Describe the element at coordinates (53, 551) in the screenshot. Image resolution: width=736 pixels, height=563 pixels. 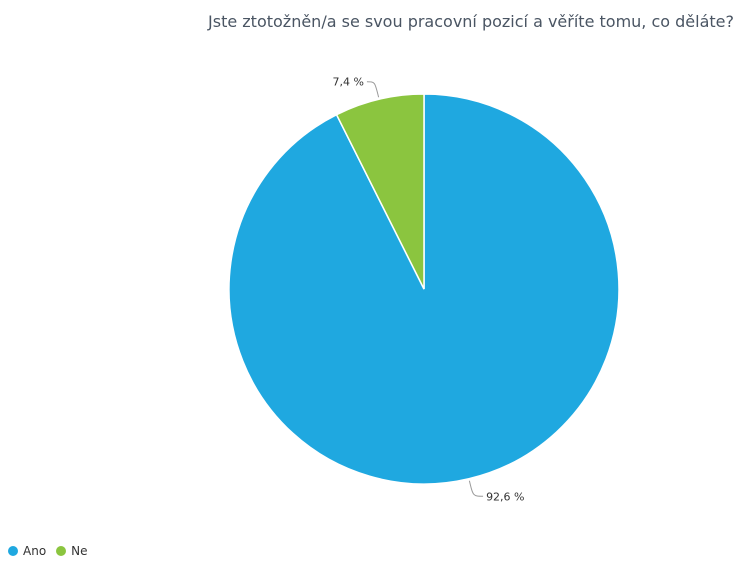
I see `legend: Ano Ne` at that location.